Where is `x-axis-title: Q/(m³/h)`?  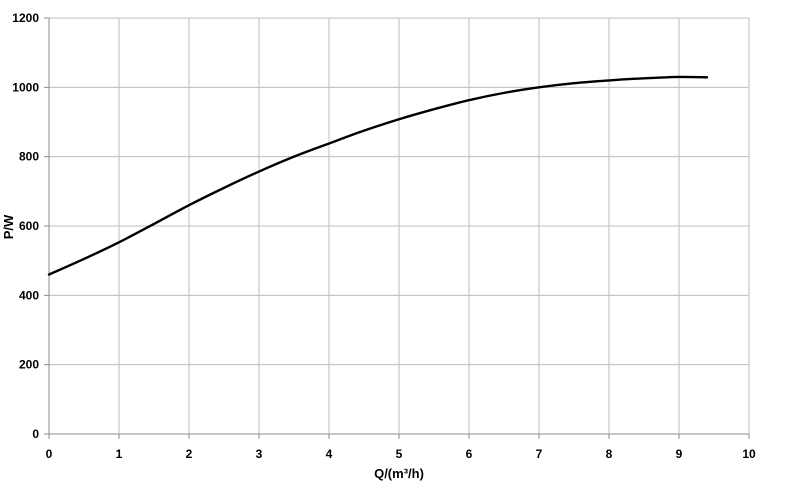 x-axis-title: Q/(m³/h) is located at coordinates (399, 473).